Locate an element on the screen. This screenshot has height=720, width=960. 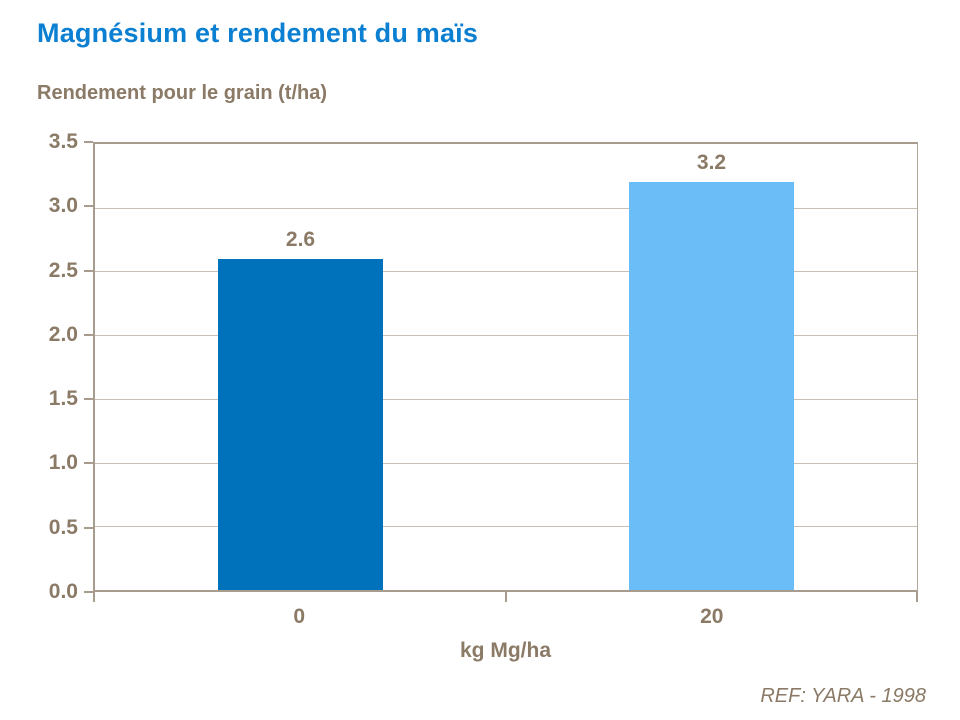
x-axis-tick-label: 20 is located at coordinates (712, 616).